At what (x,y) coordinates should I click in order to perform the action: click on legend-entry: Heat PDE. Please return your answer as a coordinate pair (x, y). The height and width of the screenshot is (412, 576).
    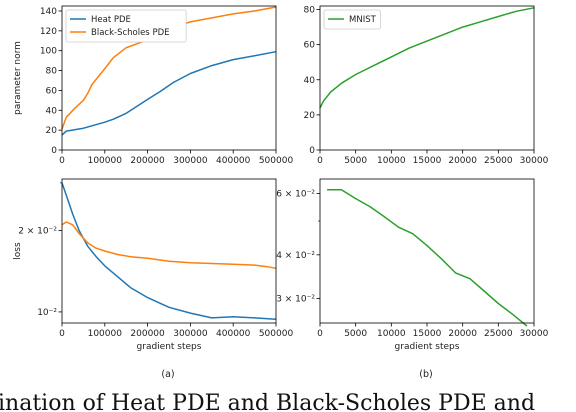
    Looking at the image, I should click on (111, 20).